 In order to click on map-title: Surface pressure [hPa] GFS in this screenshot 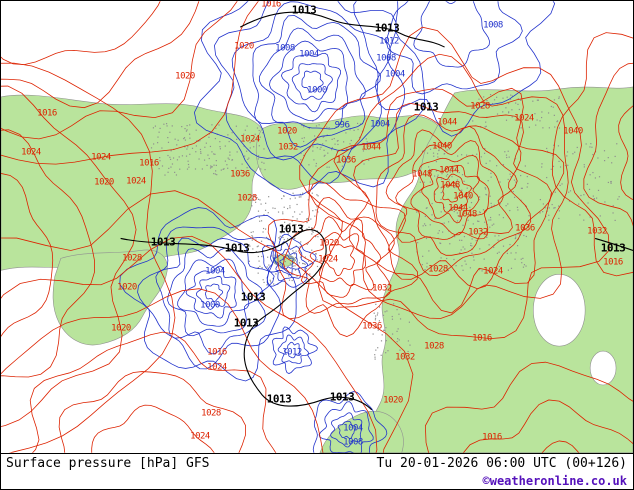, I will do `click(108, 463)`.